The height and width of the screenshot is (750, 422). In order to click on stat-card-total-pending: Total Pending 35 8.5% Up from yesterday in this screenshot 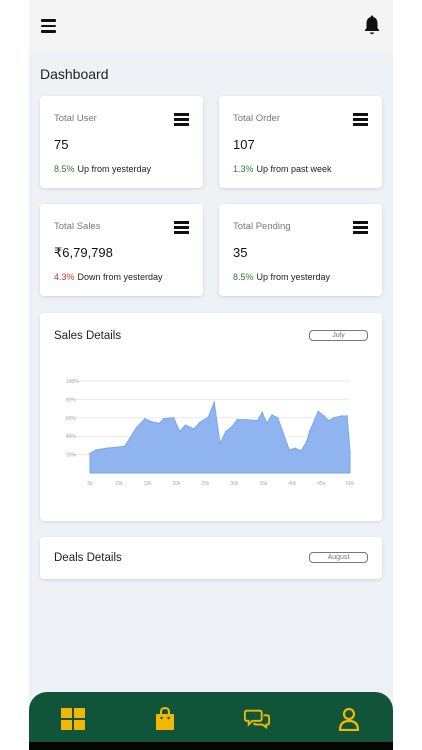, I will do `click(300, 250)`.